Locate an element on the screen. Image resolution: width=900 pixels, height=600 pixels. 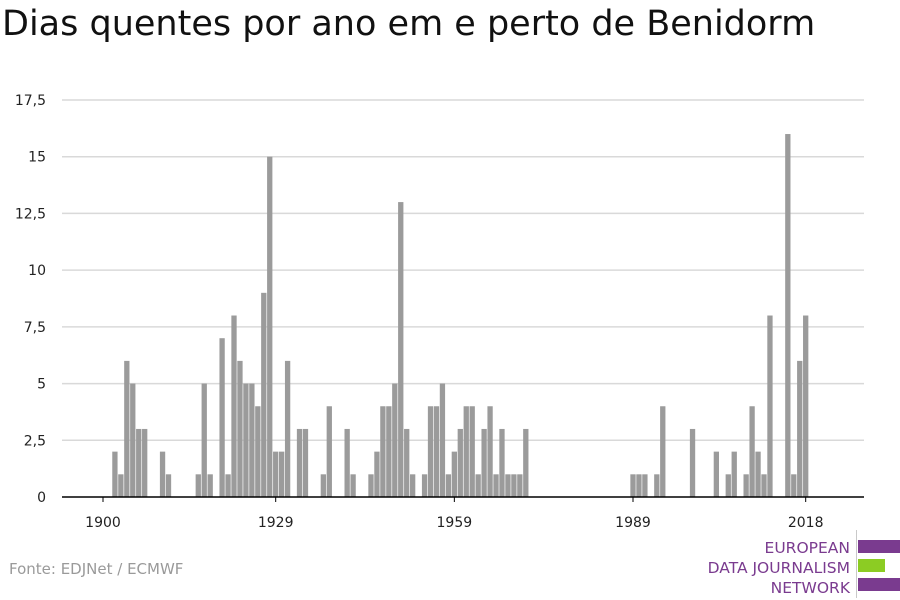
x-tick-label: 1959 is located at coordinates (455, 523).